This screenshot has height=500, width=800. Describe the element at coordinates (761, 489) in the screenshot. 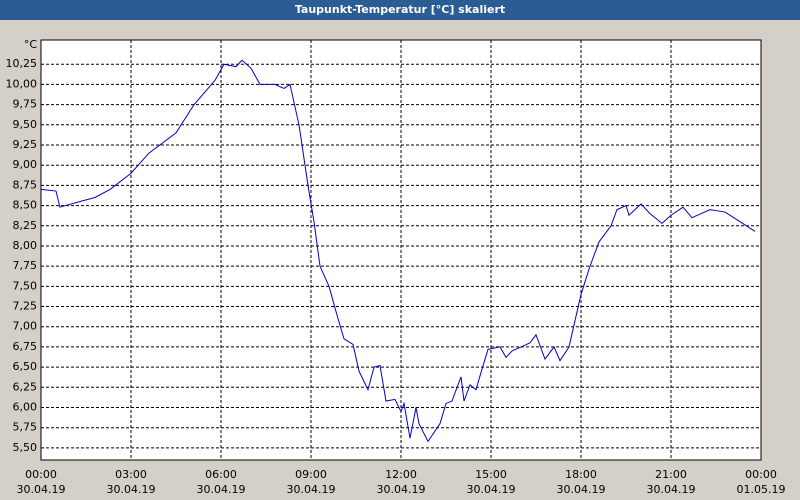

I see `x-tick-date: 01.05.19` at that location.